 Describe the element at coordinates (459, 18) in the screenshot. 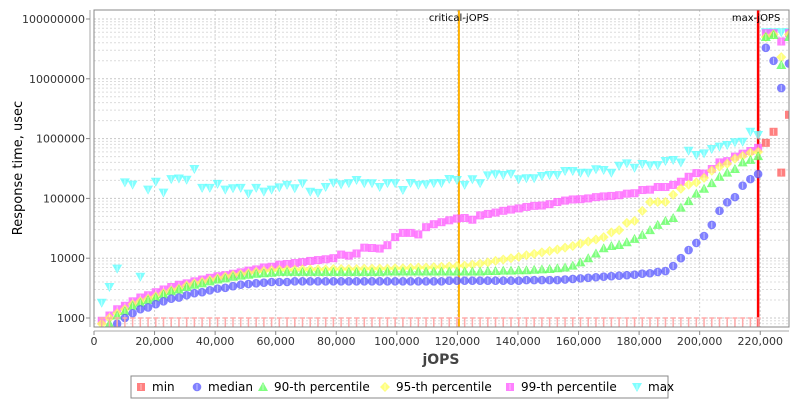

I see `annotation-label: critical-jOPS` at that location.